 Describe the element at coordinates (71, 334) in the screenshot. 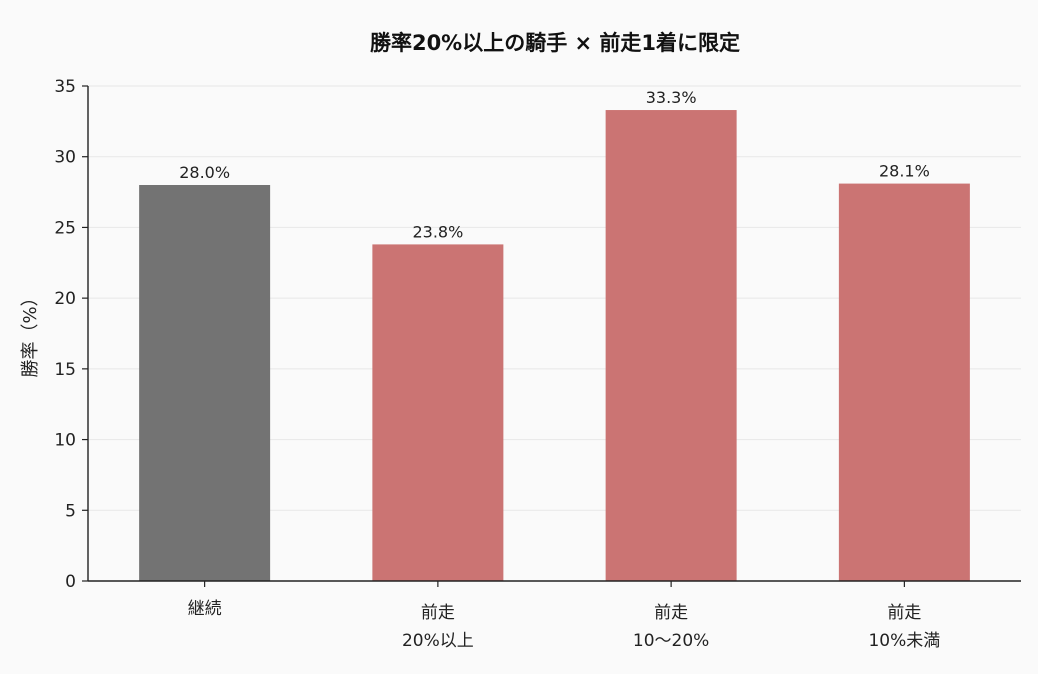

I see `y-tick-labels: 0 5 10 15 20 25 30 35` at that location.